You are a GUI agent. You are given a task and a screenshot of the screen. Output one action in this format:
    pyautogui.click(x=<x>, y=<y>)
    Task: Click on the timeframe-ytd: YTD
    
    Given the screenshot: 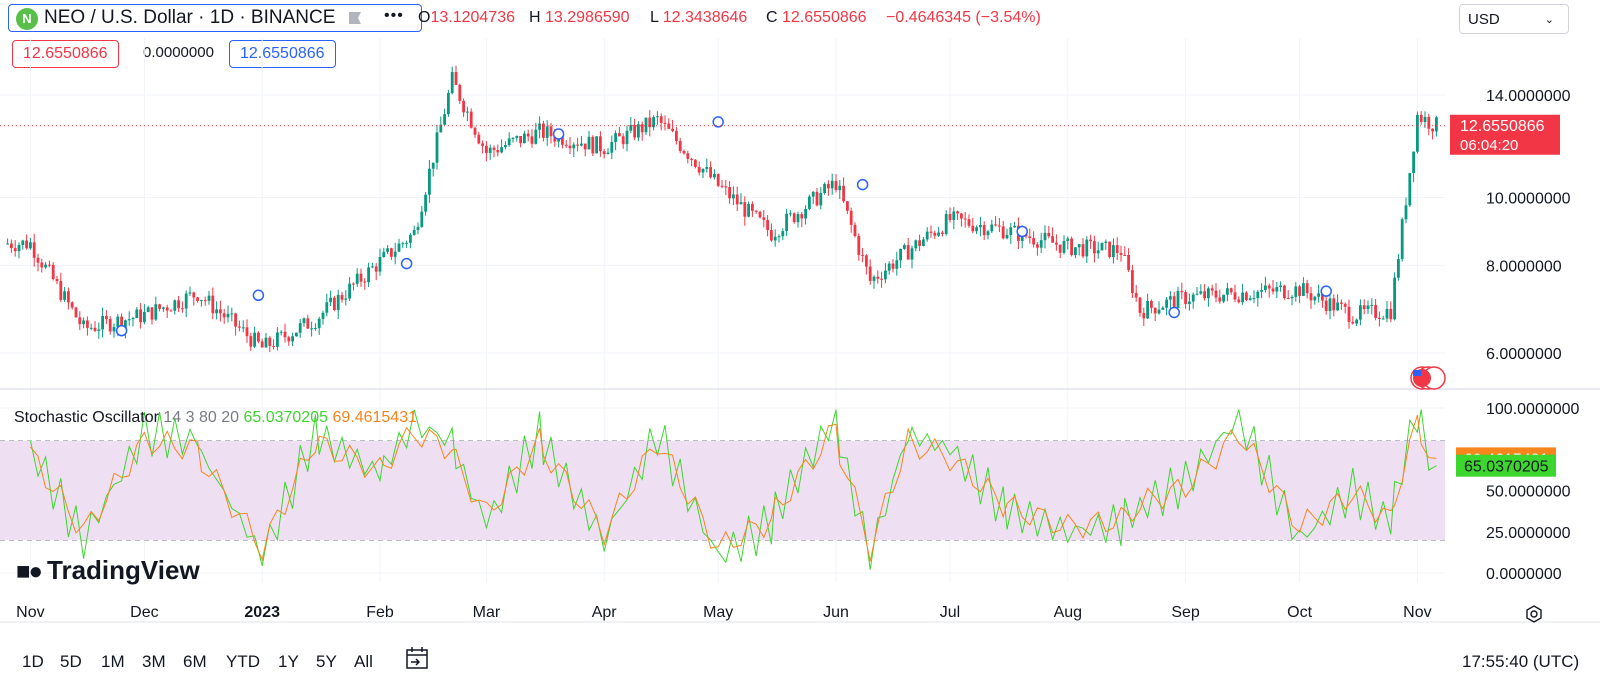 What is the action you would take?
    pyautogui.click(x=243, y=661)
    